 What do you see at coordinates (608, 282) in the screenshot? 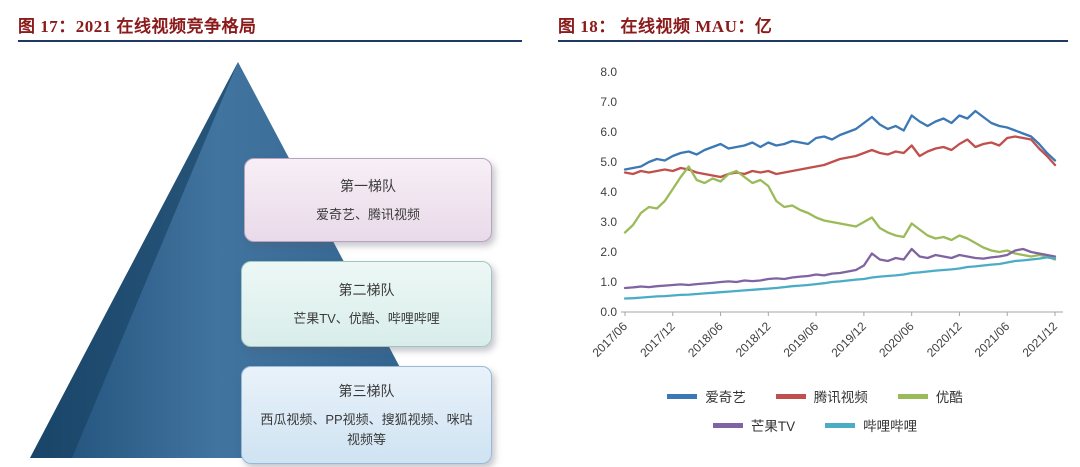
I see `y-tick-label: 1.0` at bounding box center [608, 282].